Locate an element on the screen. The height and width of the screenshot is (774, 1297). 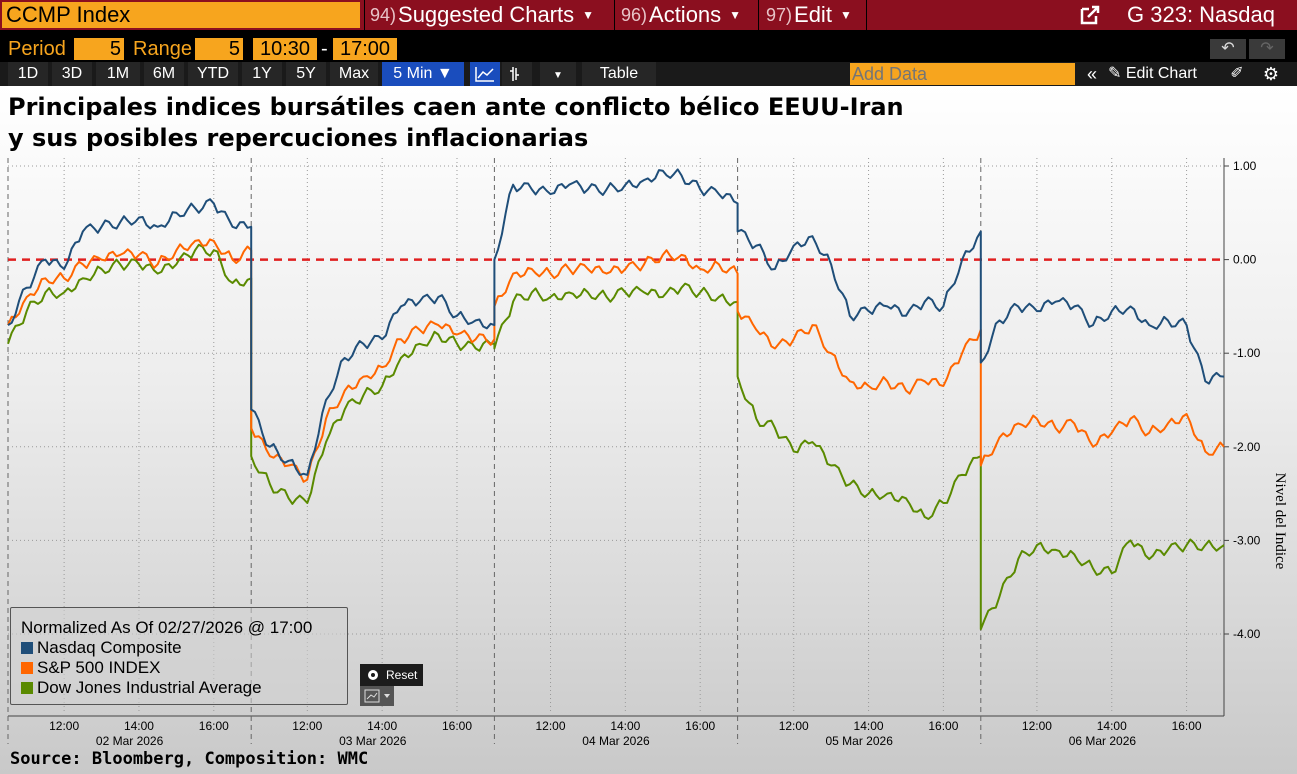
actions-menu: 96) Actions ▼ is located at coordinates (681, 15).